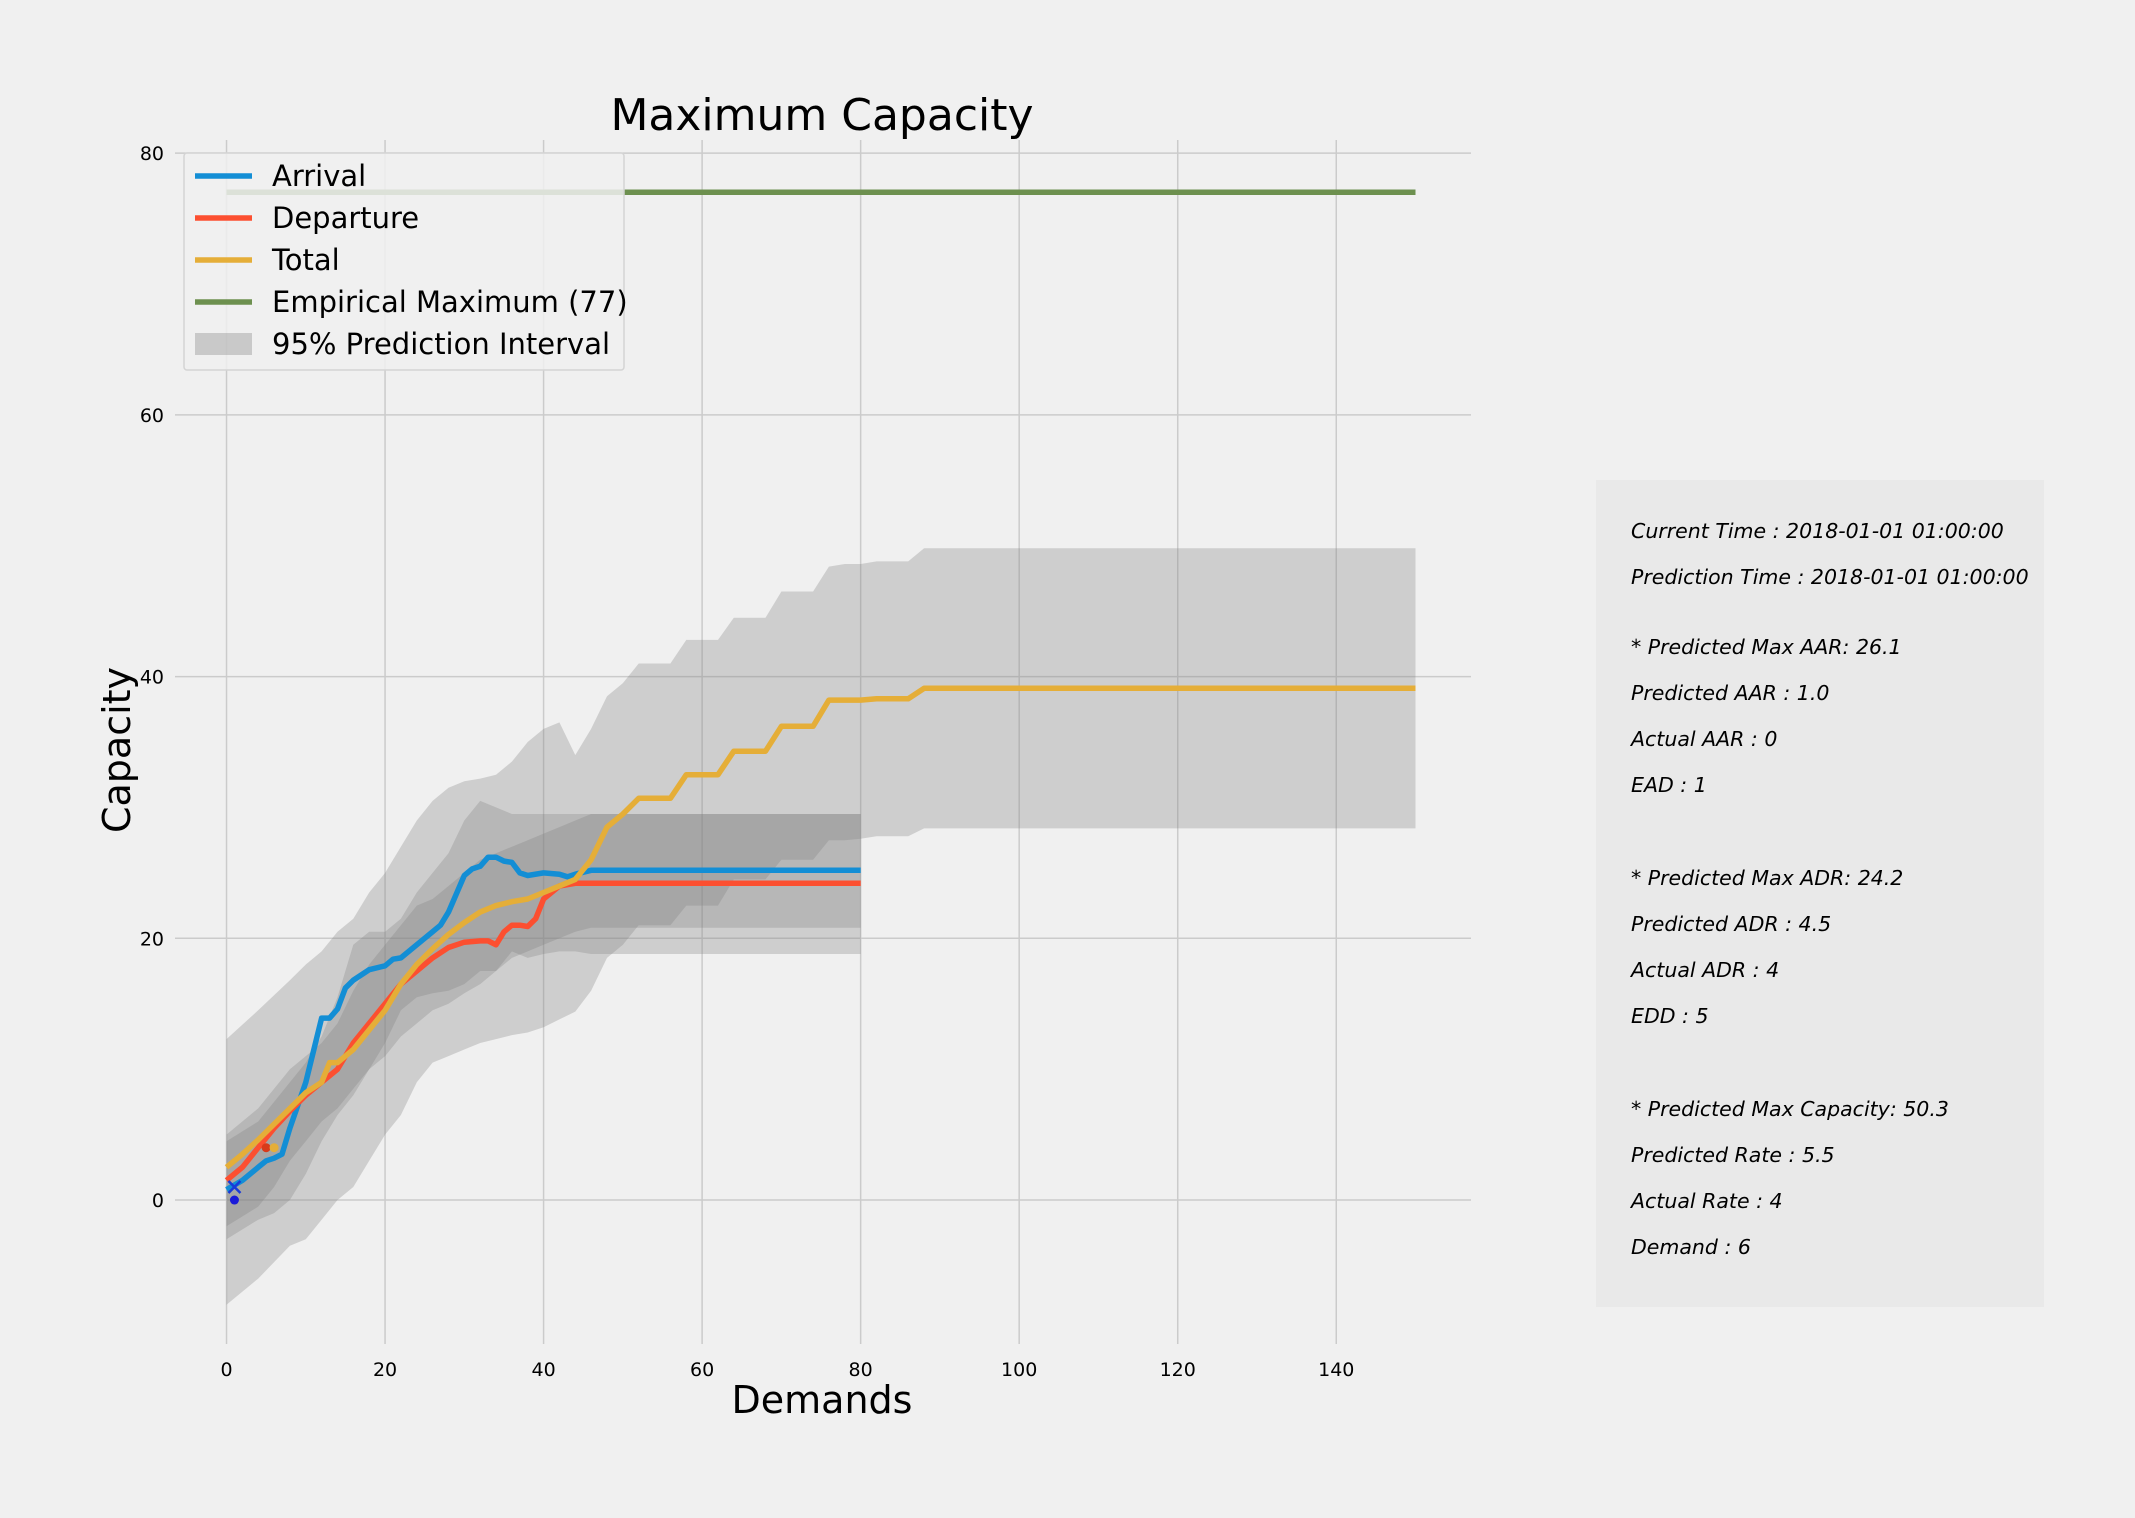 This screenshot has width=2135, height=1518. I want to click on current-time-text: Current Time : 2018-01-01 01:00:00, so click(1817, 531).